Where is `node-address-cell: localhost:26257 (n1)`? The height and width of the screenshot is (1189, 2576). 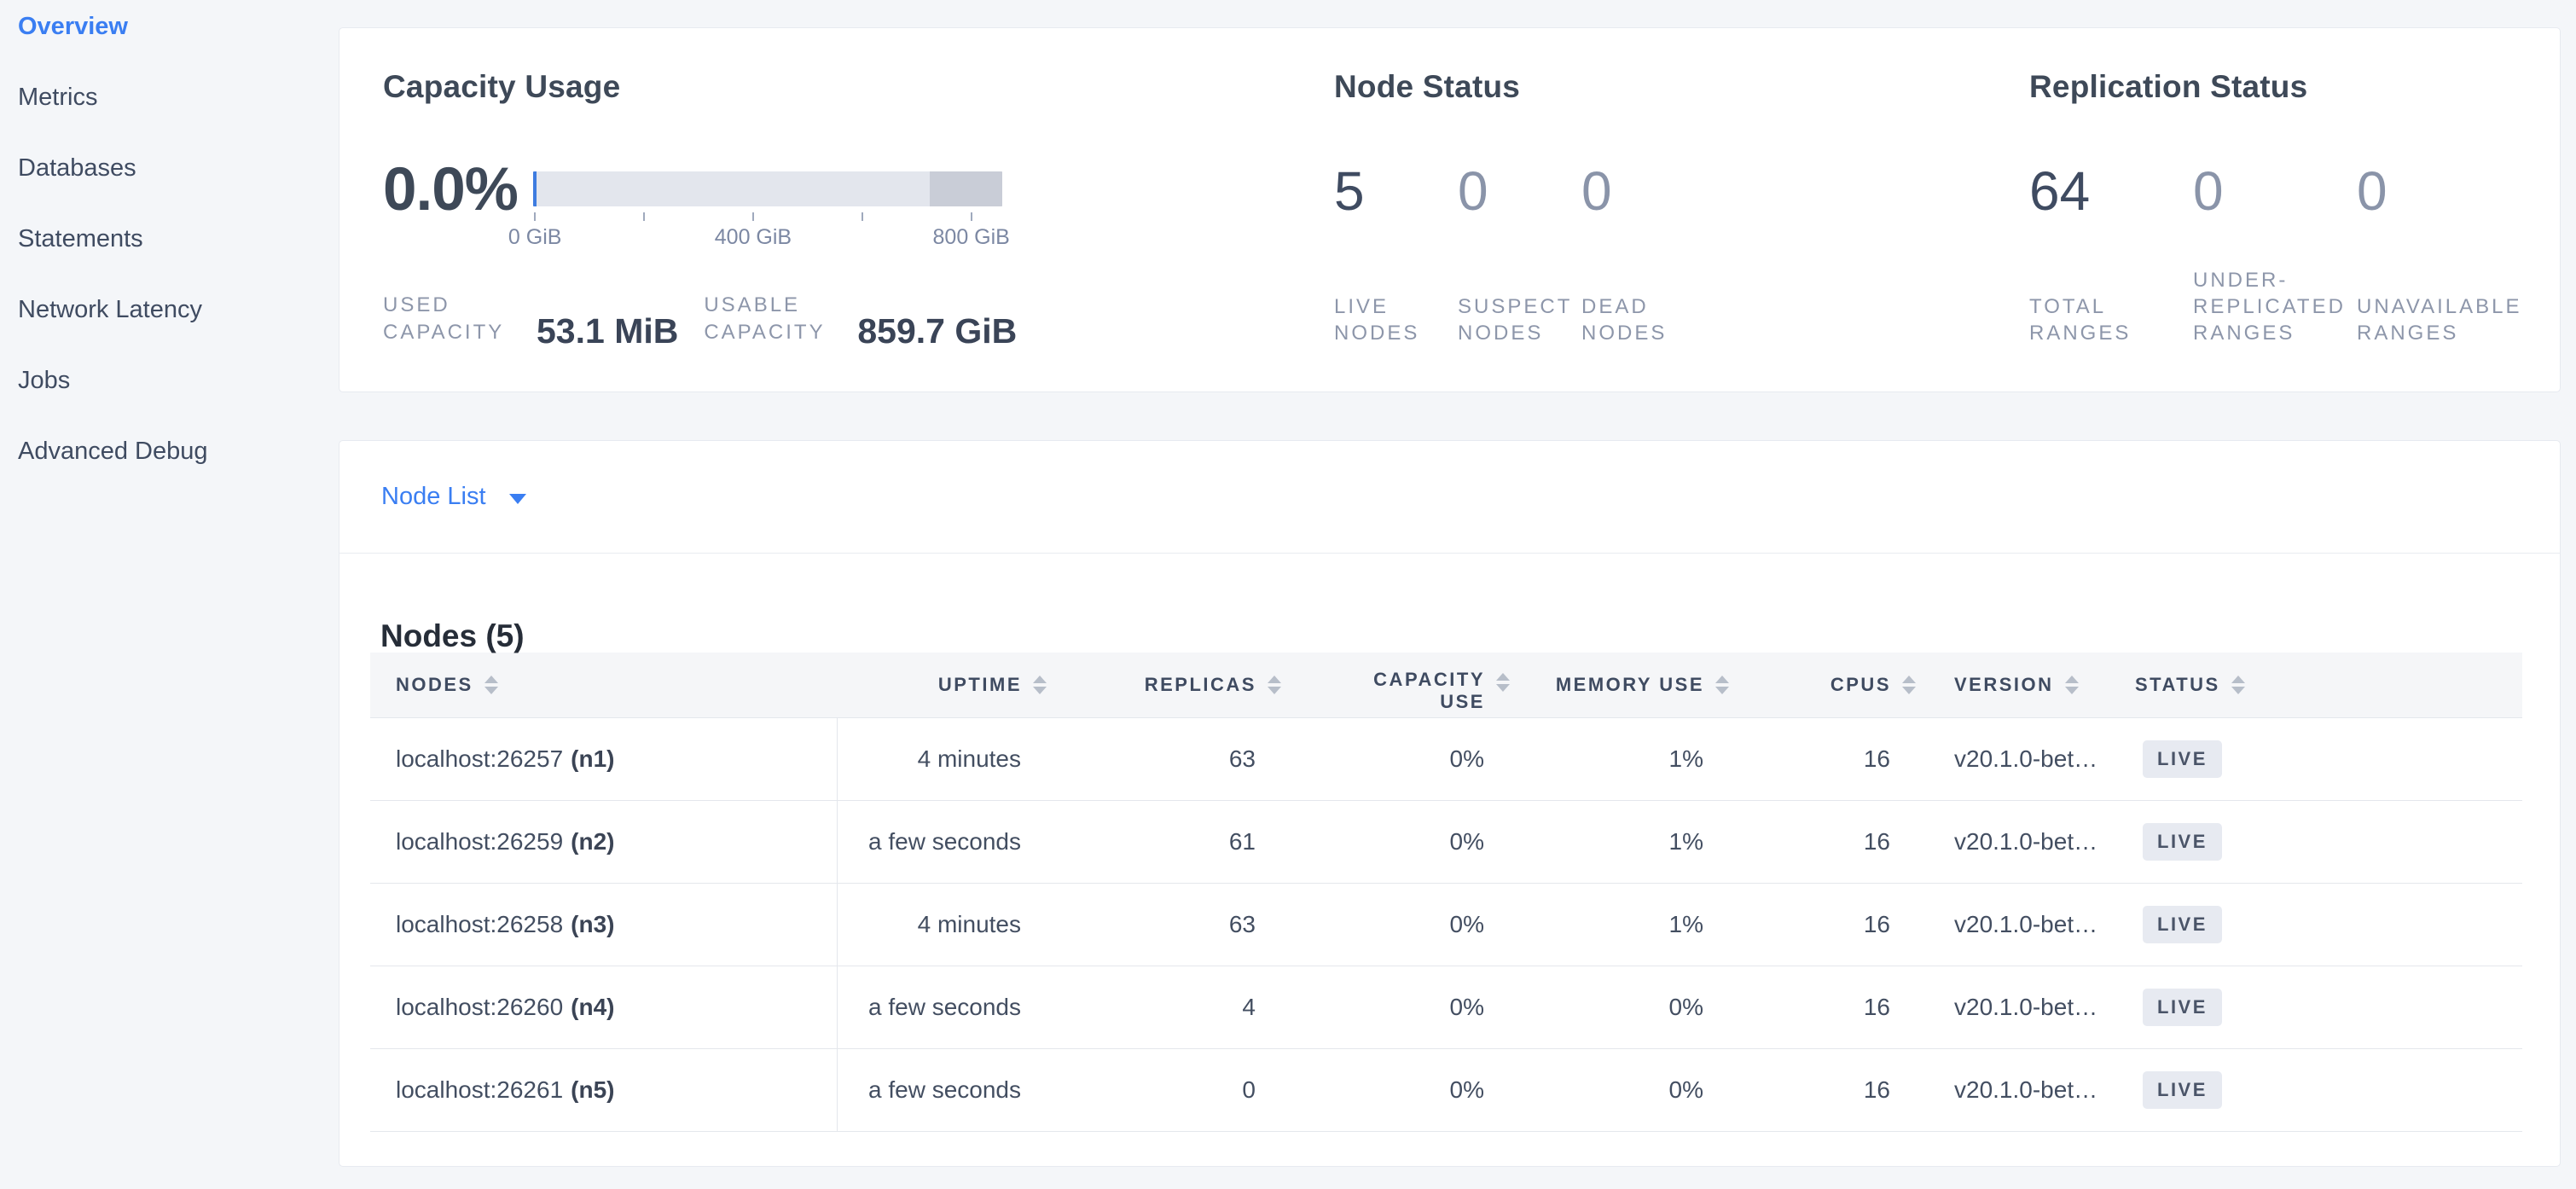
node-address-cell: localhost:26257 (n1) is located at coordinates (604, 759).